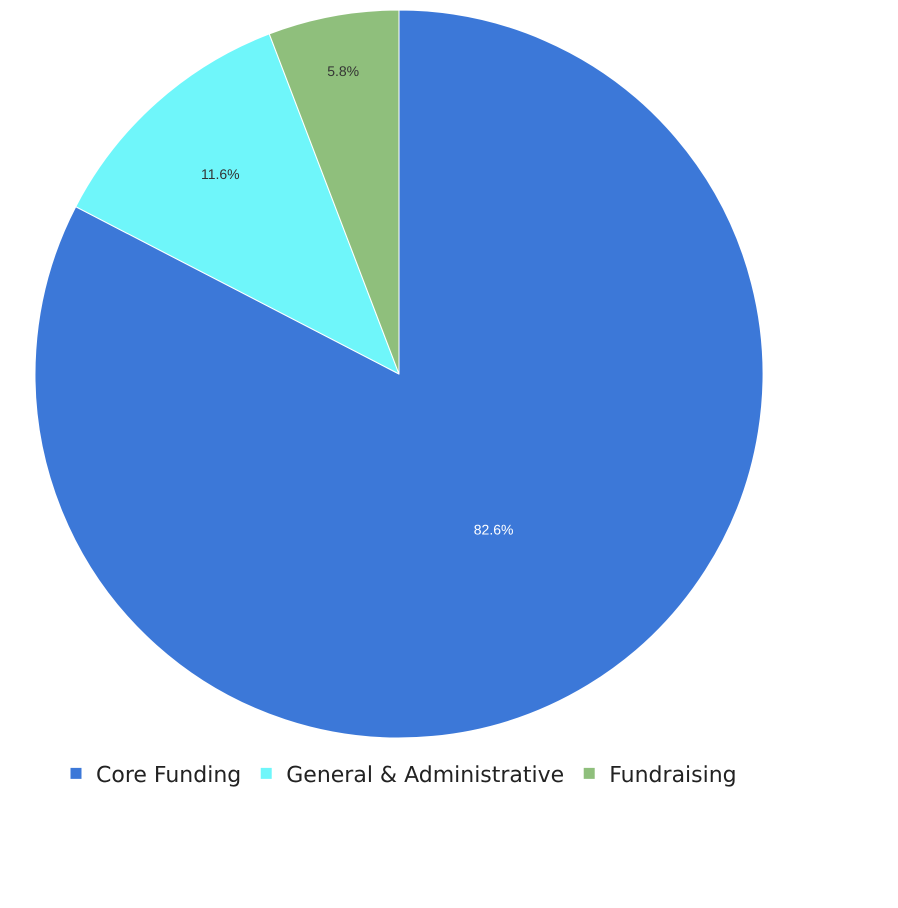 The width and height of the screenshot is (898, 908). I want to click on data-label: 82.6%, so click(494, 529).